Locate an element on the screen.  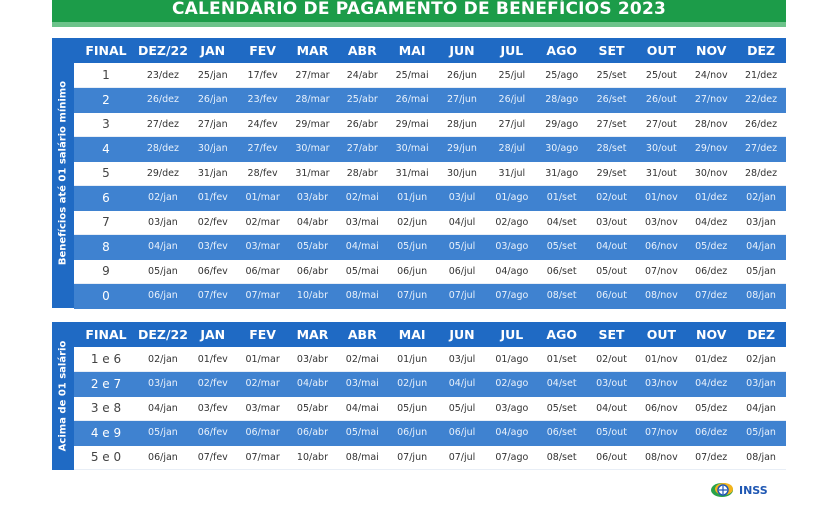
payment-date-cell: 07/jul is located at coordinates (462, 296).